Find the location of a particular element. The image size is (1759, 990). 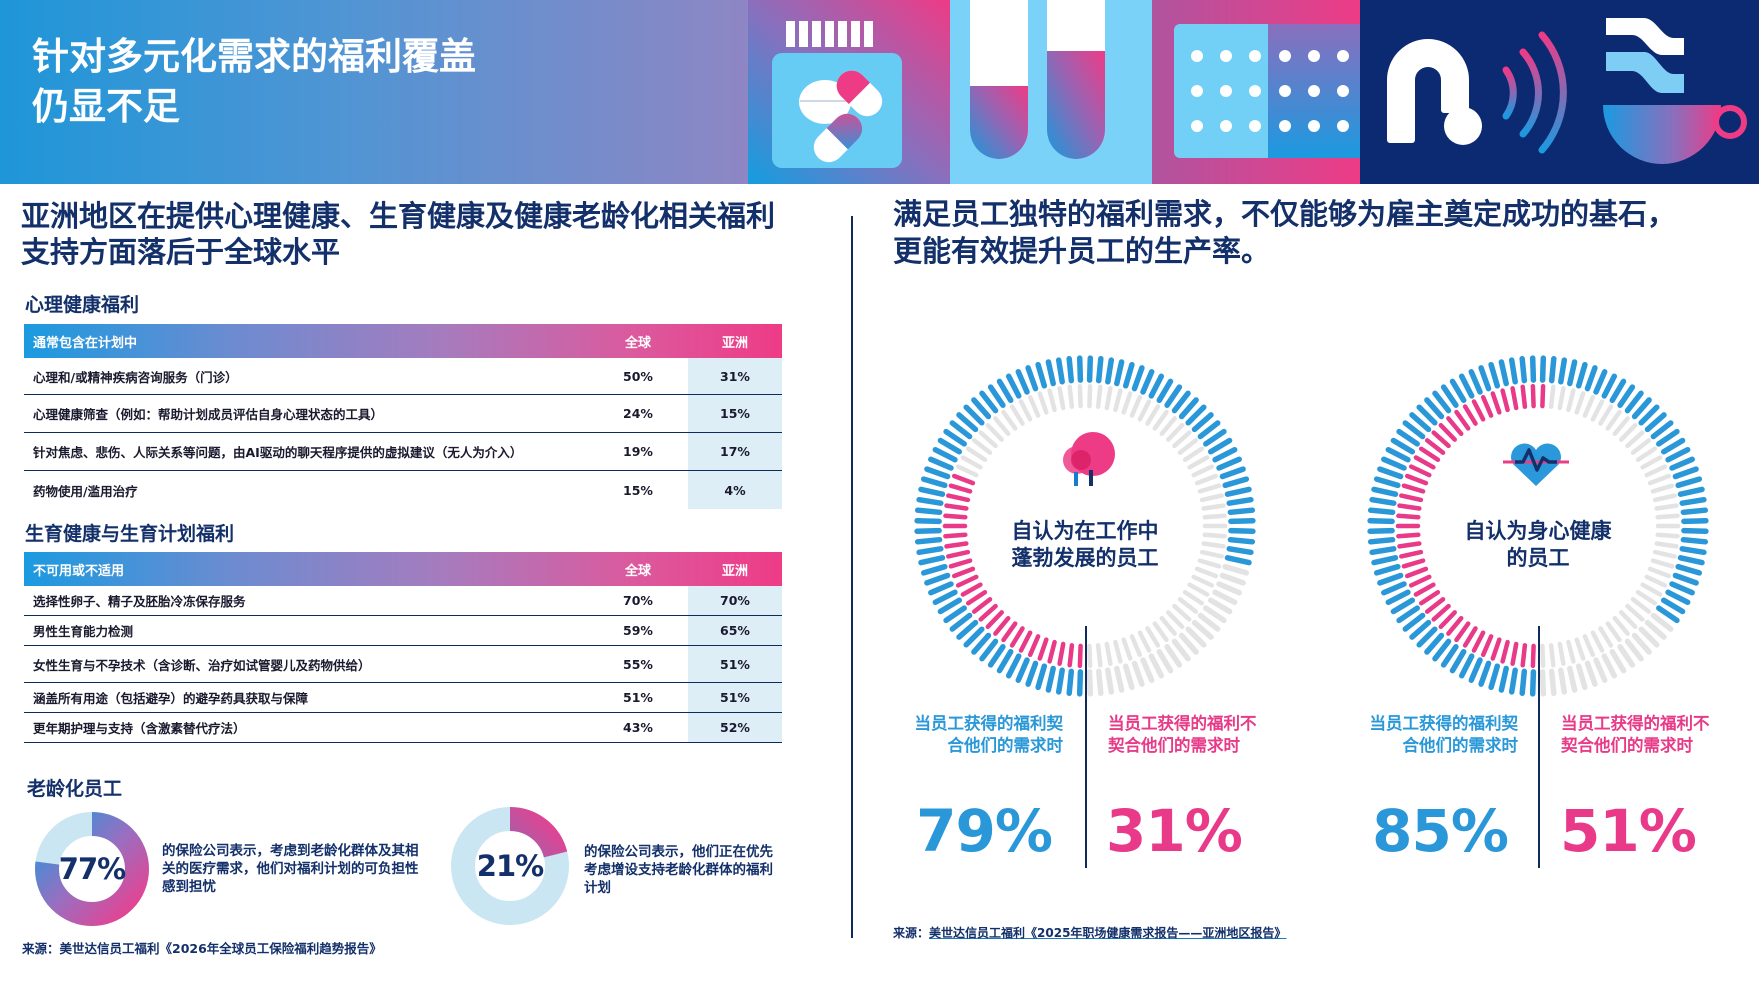

pill-pack-icon is located at coordinates (1257, 92).